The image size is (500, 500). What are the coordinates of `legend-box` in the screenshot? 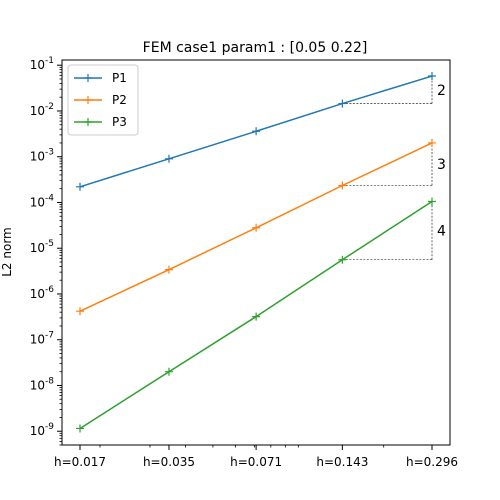 It's located at (103, 100).